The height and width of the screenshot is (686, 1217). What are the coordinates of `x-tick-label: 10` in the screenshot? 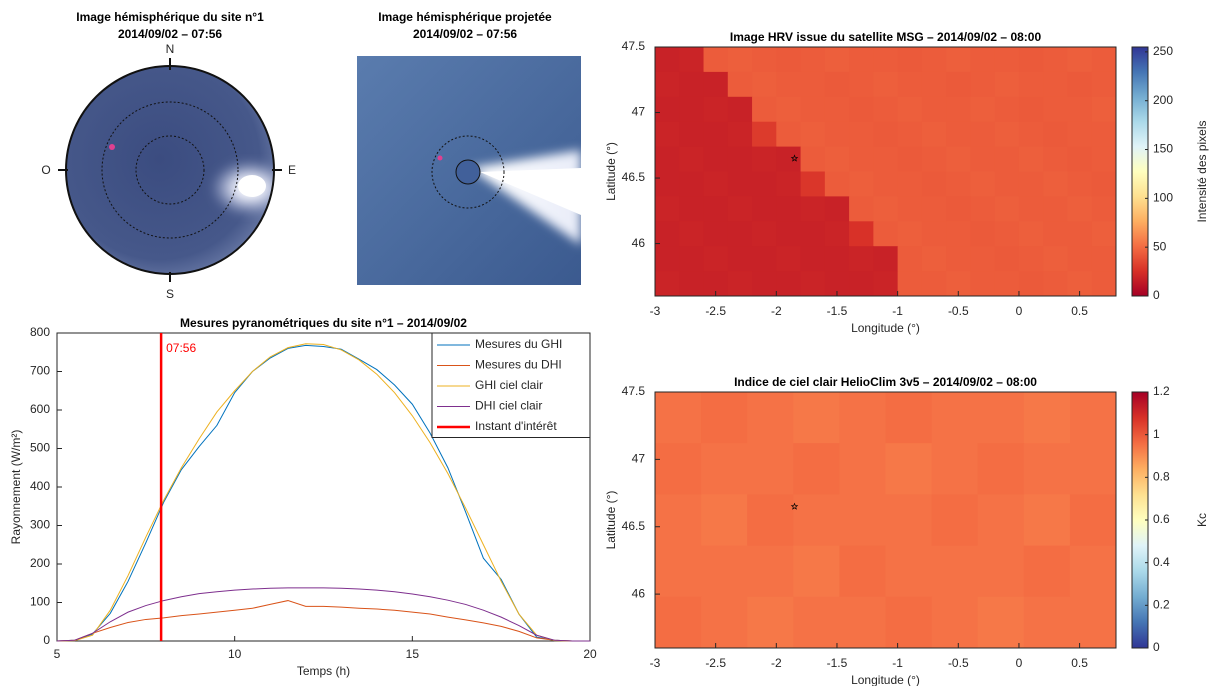 It's located at (235, 654).